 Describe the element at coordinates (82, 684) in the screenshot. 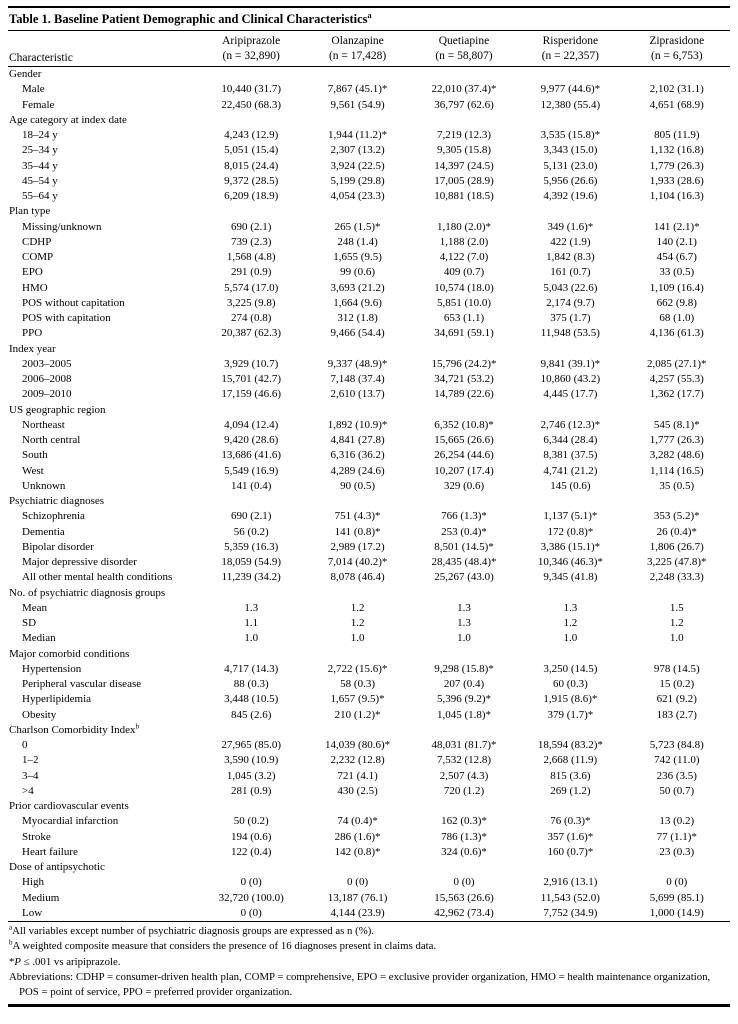

I see `row-label: Peripheral vascular disease` at that location.